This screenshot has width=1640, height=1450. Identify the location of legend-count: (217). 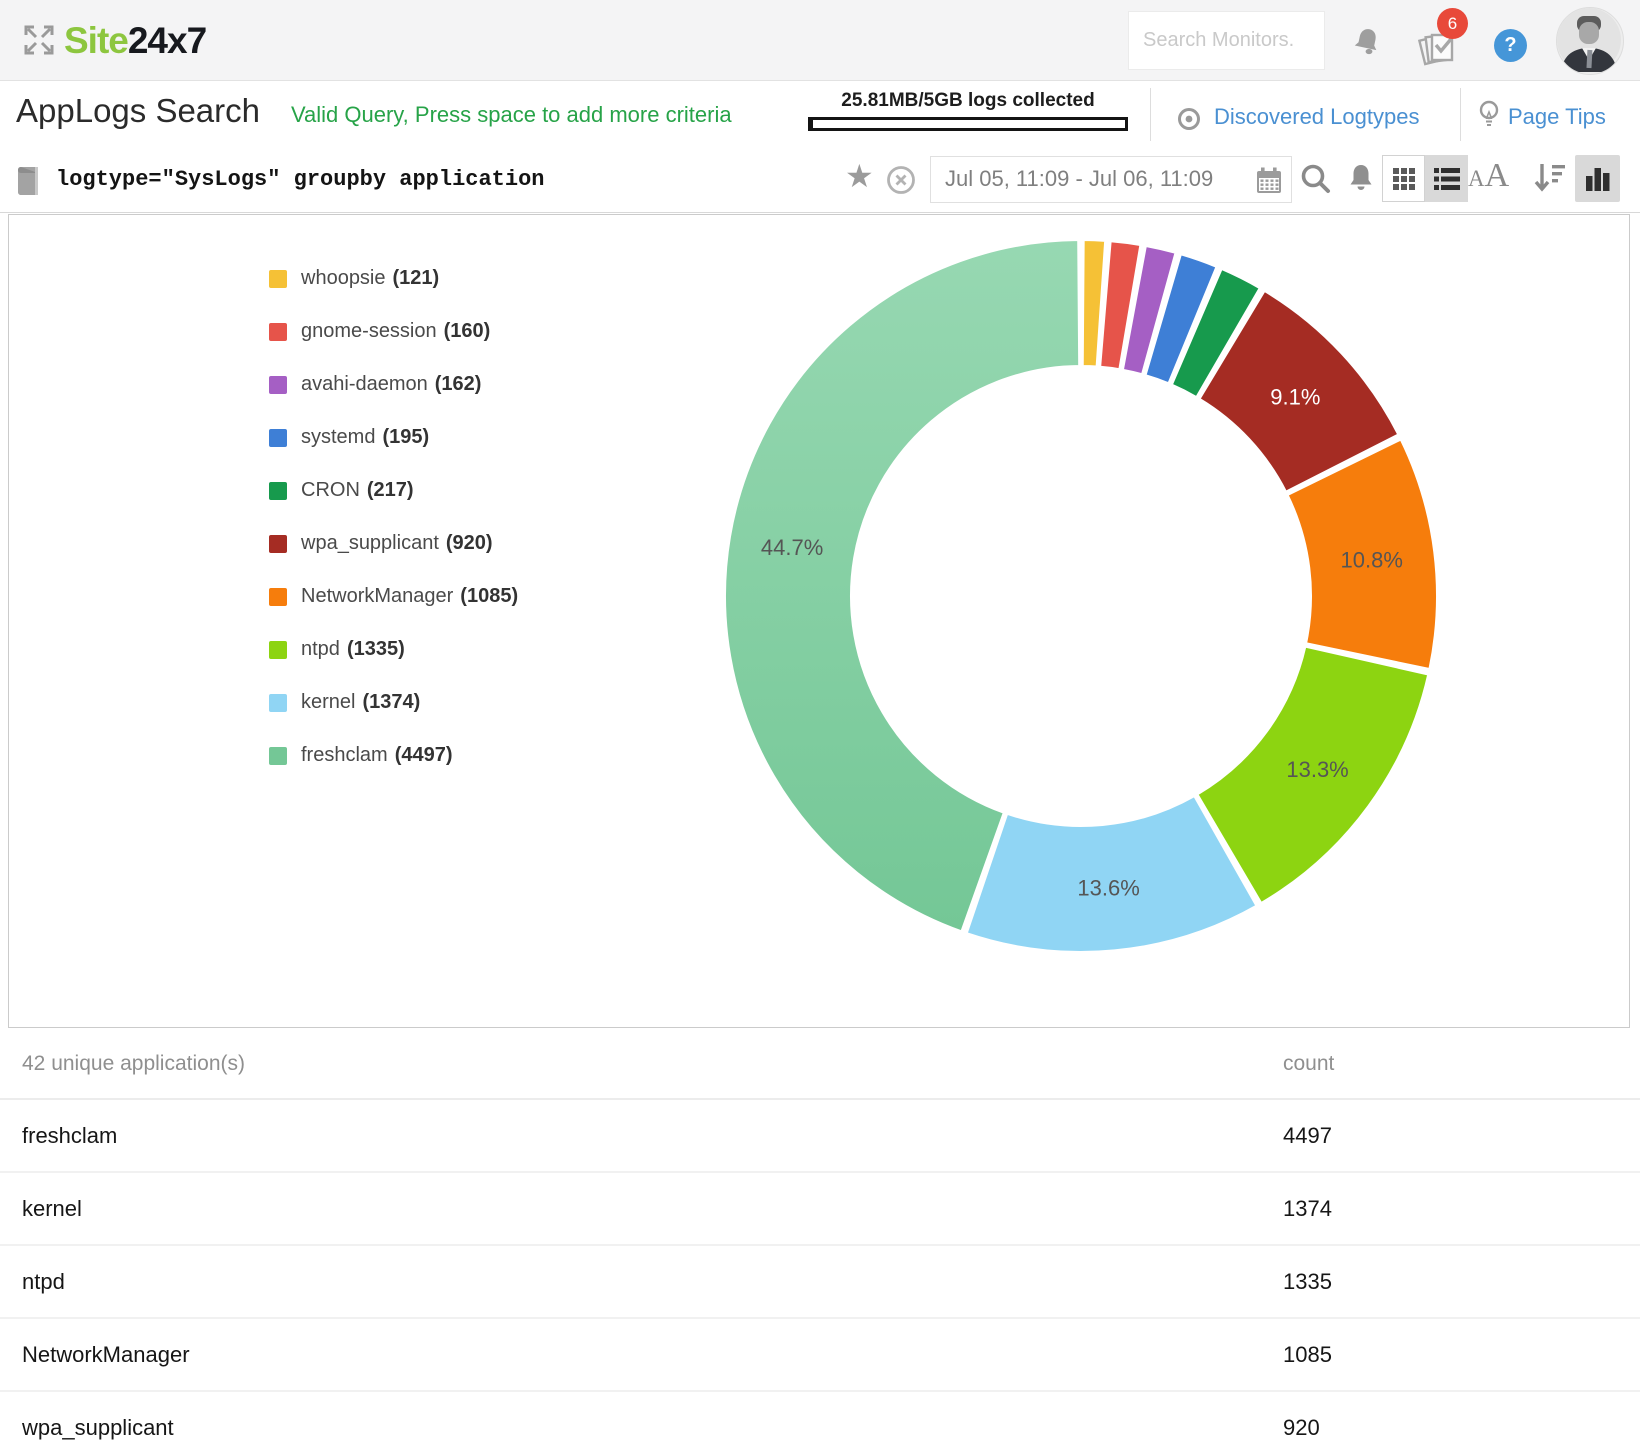
(390, 490).